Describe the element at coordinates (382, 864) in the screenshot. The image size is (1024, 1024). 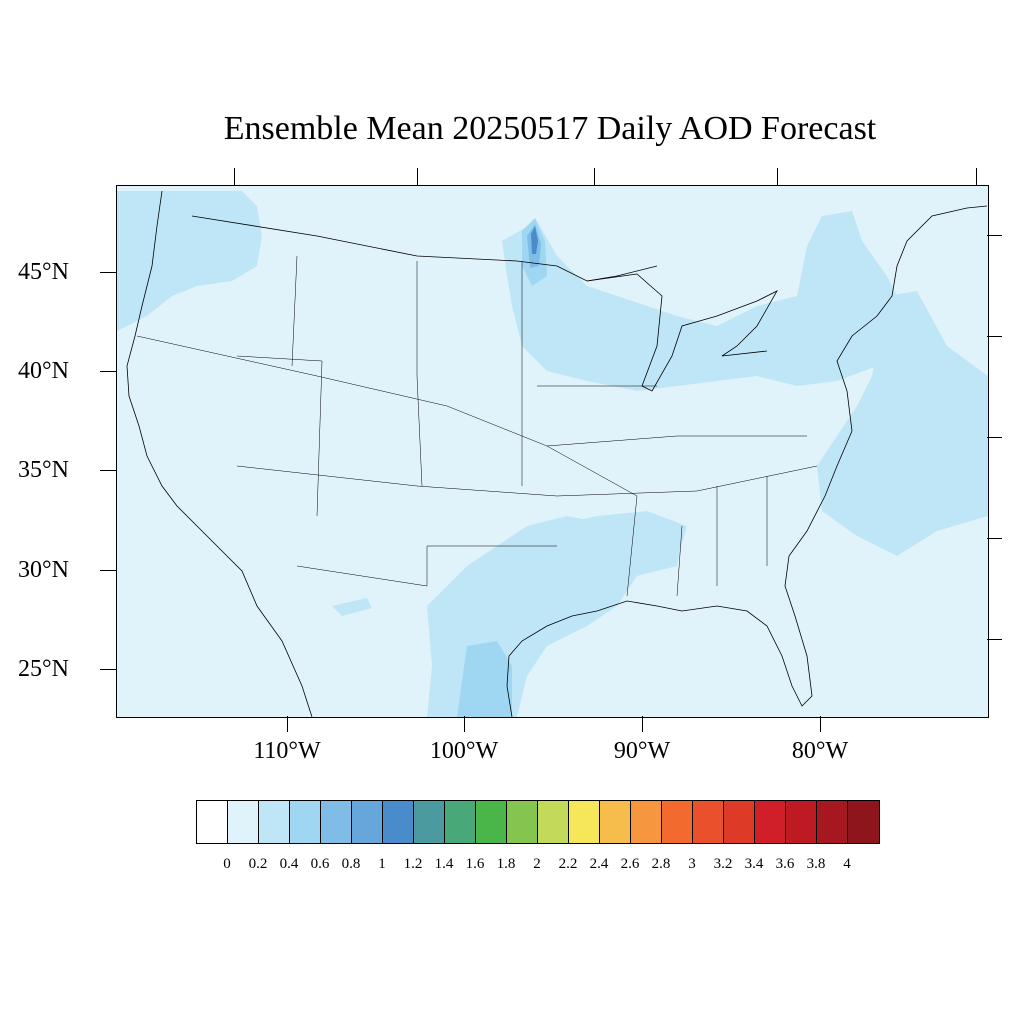
I see `colorbar-label: 1` at that location.